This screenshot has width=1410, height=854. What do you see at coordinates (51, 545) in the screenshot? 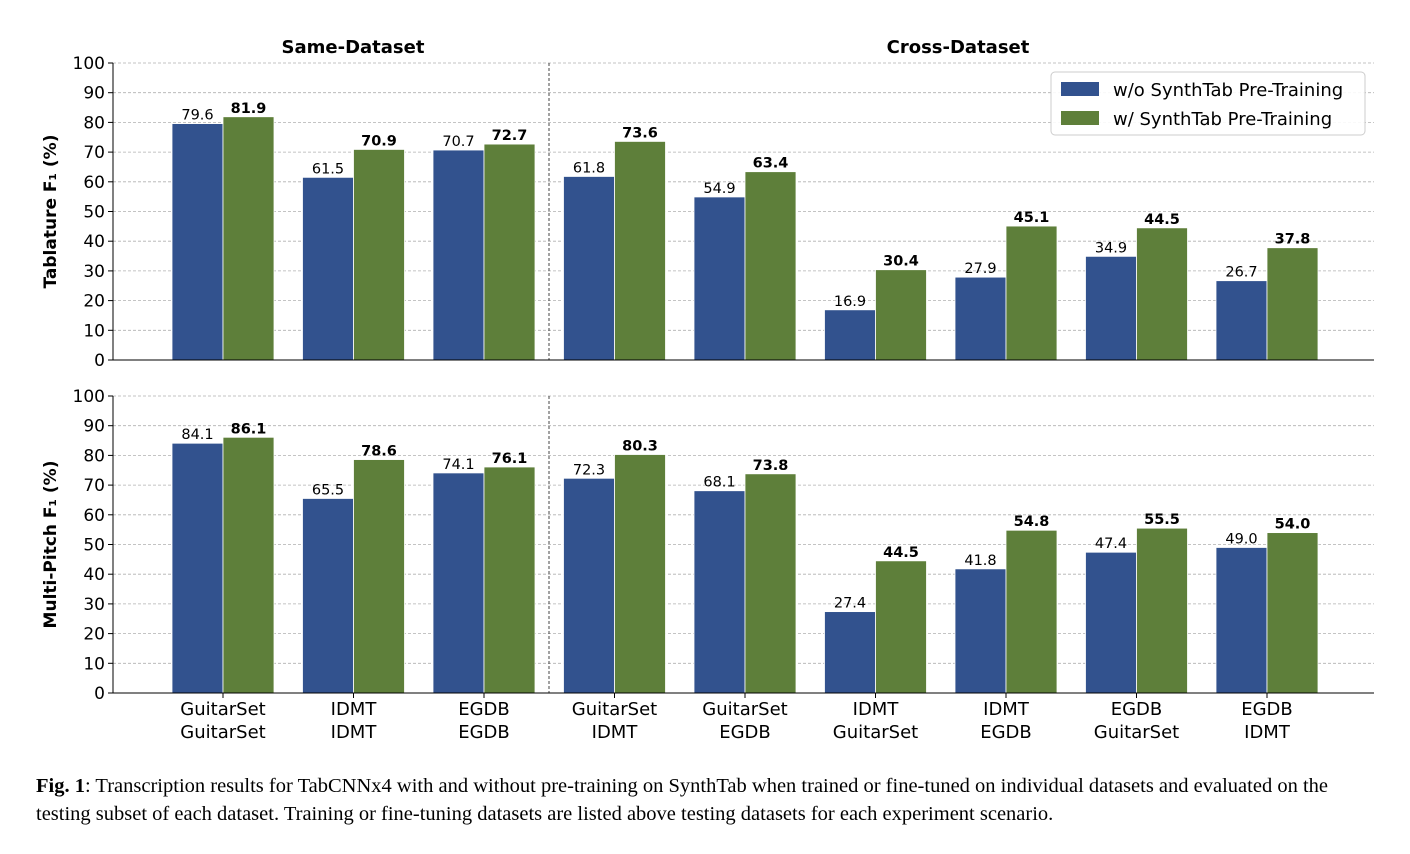
I see `y-axis-label: Multi-Pitch F₁ (%)` at bounding box center [51, 545].